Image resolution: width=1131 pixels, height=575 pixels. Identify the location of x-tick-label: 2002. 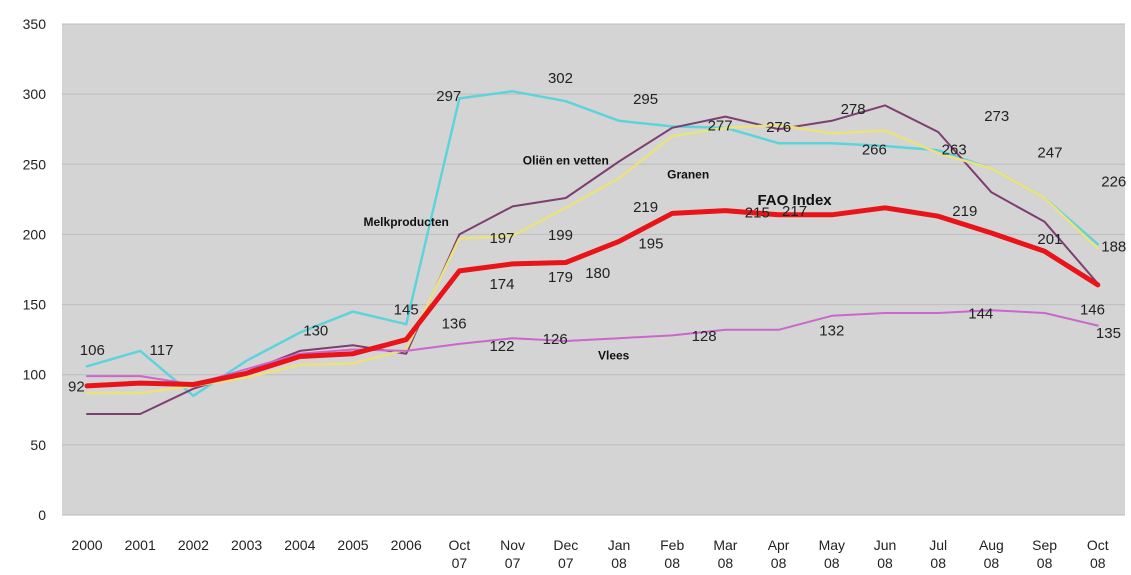
(193, 545).